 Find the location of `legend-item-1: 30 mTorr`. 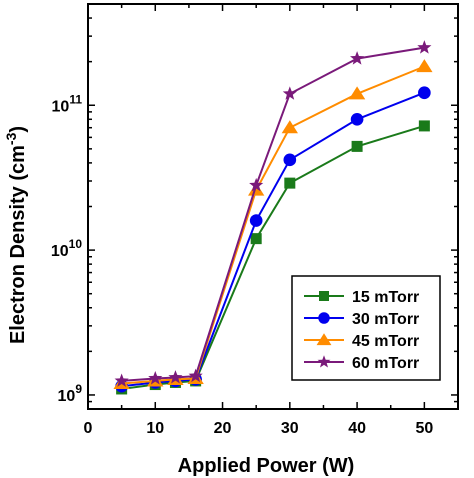

legend-item-1: 30 mTorr is located at coordinates (361, 319).